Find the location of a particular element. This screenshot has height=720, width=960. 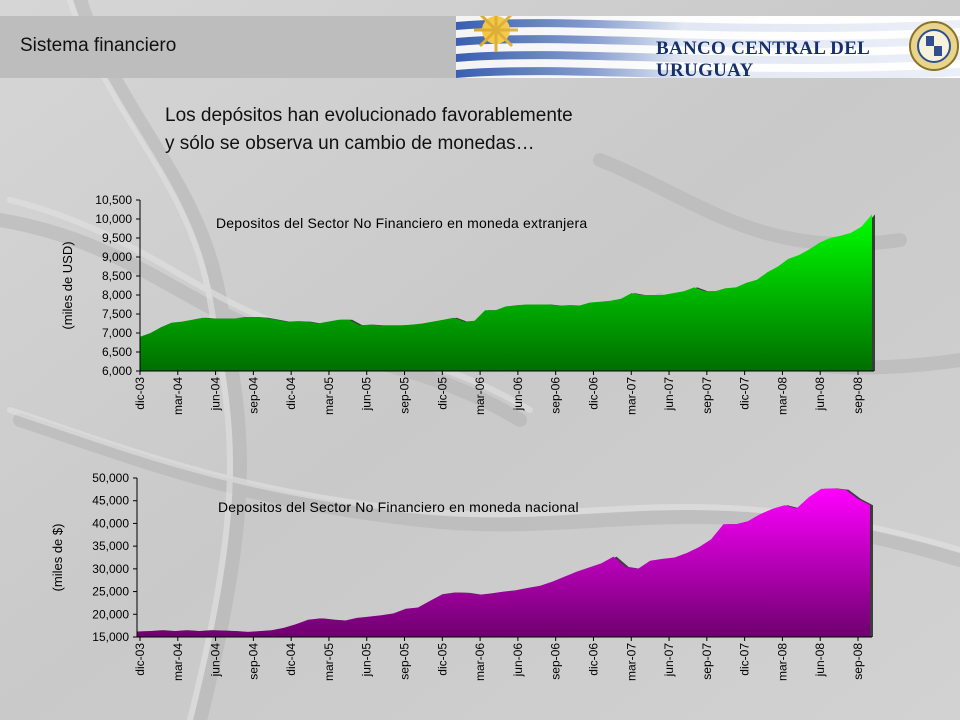

y-tick-label: 7,500 is located at coordinates (117, 314).